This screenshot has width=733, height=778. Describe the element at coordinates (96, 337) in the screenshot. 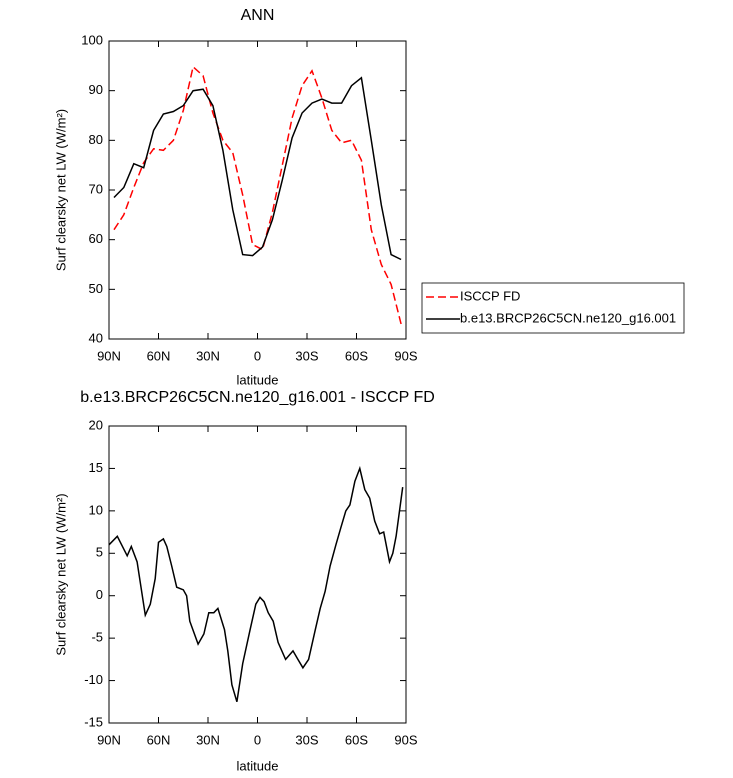

I see `y-tick-label: 40` at that location.